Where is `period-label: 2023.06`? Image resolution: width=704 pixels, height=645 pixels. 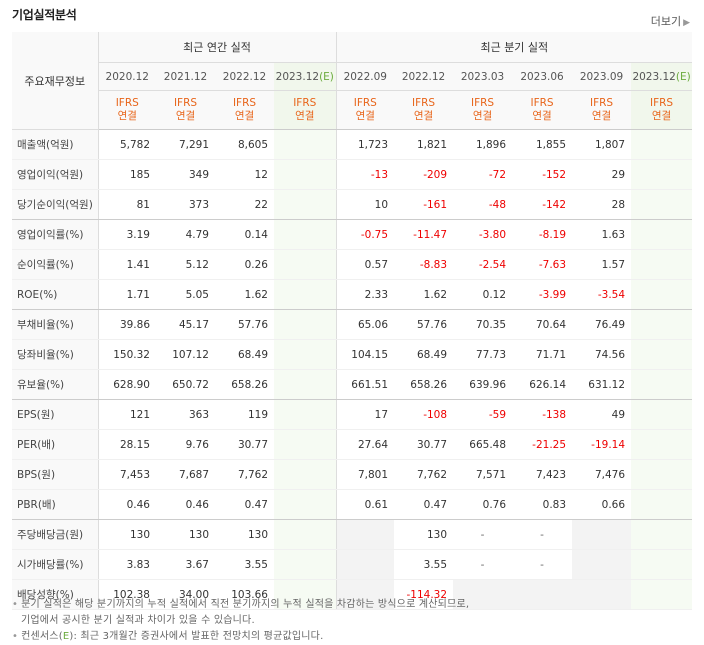 period-label: 2023.06 is located at coordinates (542, 76).